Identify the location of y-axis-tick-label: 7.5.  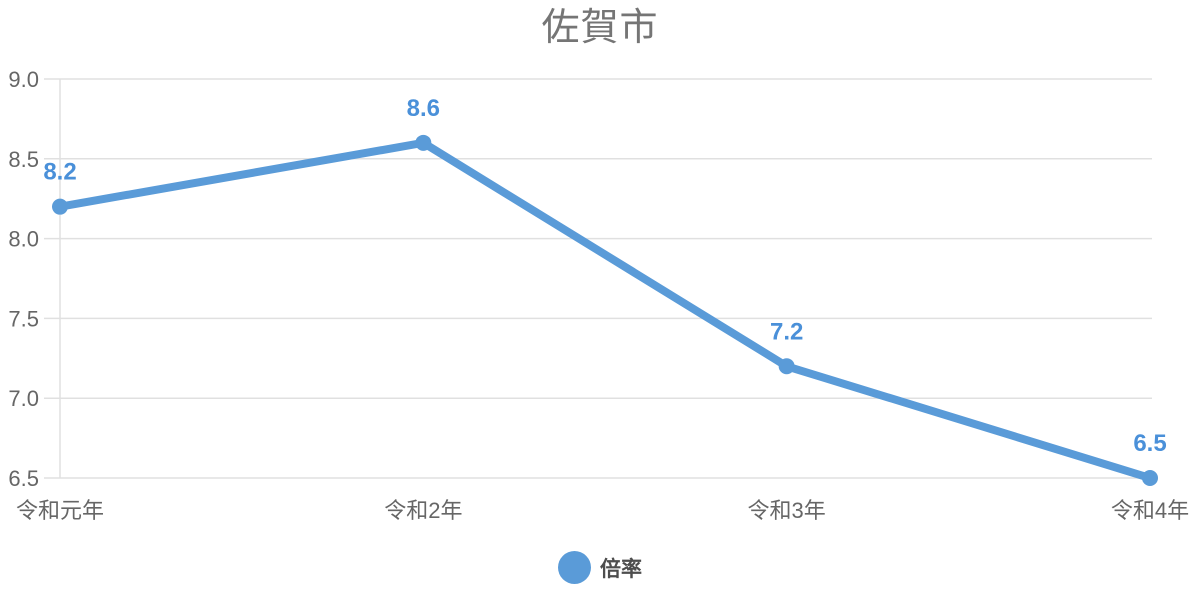
(23, 318).